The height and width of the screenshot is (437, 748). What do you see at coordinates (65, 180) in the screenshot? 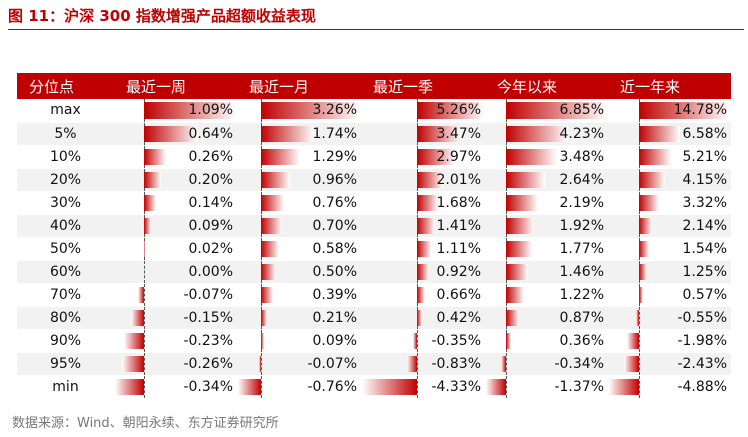
I see `quantile-label: 20%` at bounding box center [65, 180].